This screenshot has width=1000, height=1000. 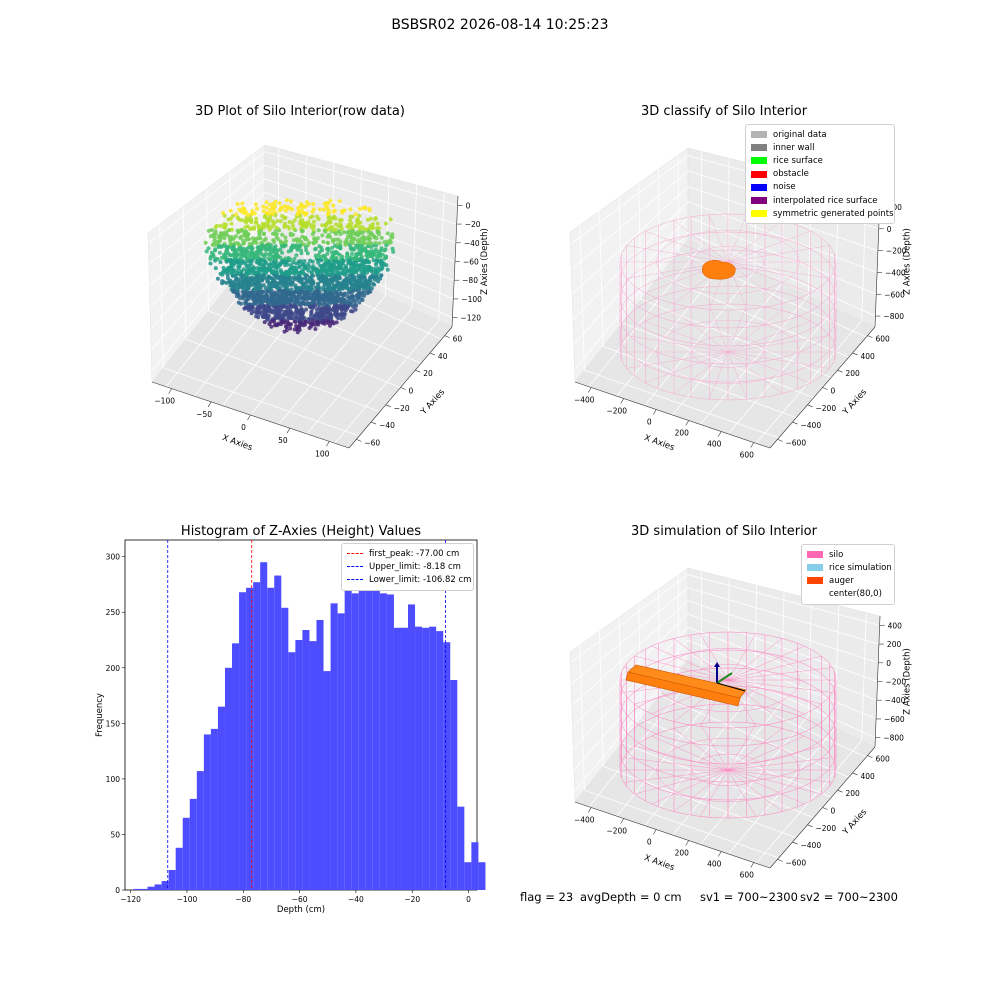 I want to click on silo-wireframe, so click(x=728, y=725).